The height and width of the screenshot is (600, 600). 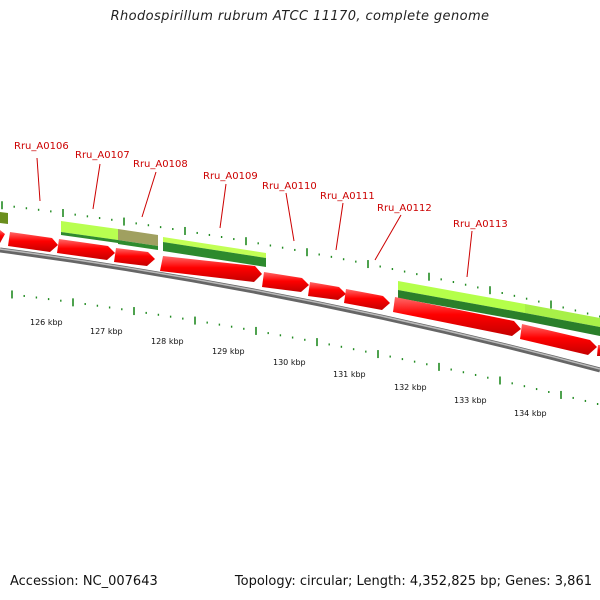 What do you see at coordinates (102, 155) in the screenshot?
I see `gene-label: Rru_A0107` at bounding box center [102, 155].